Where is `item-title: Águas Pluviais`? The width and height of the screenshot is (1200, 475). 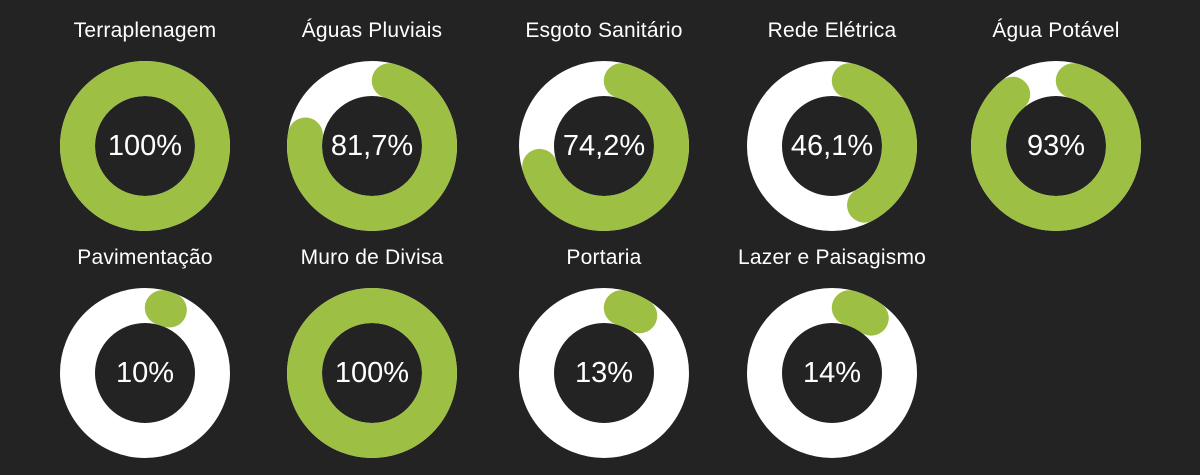
item-title: Águas Pluviais is located at coordinates (372, 30).